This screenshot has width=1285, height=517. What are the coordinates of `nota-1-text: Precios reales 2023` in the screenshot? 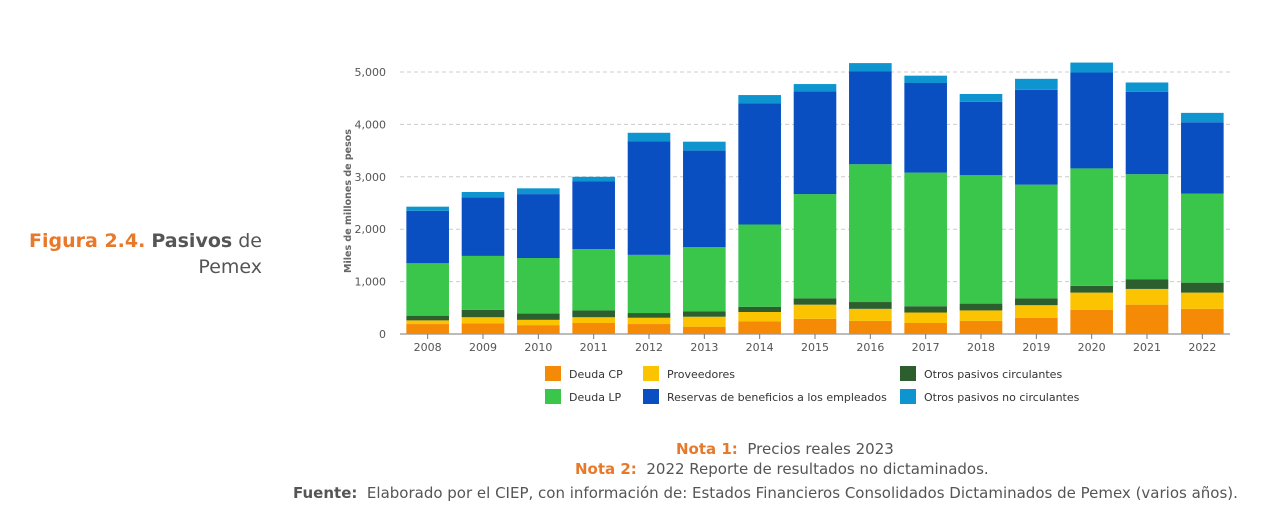 It's located at (820, 449).